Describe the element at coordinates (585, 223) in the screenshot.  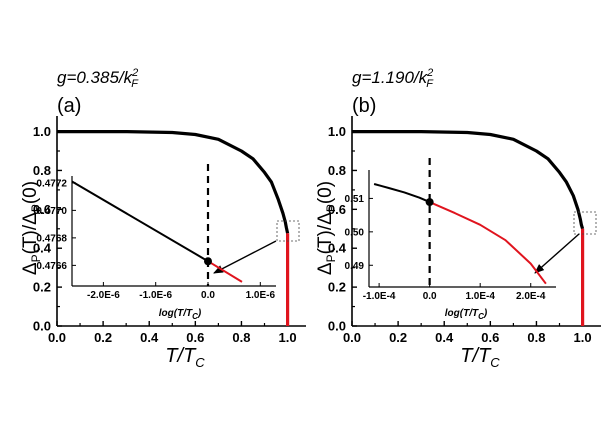
I see `zoom-region-b` at that location.